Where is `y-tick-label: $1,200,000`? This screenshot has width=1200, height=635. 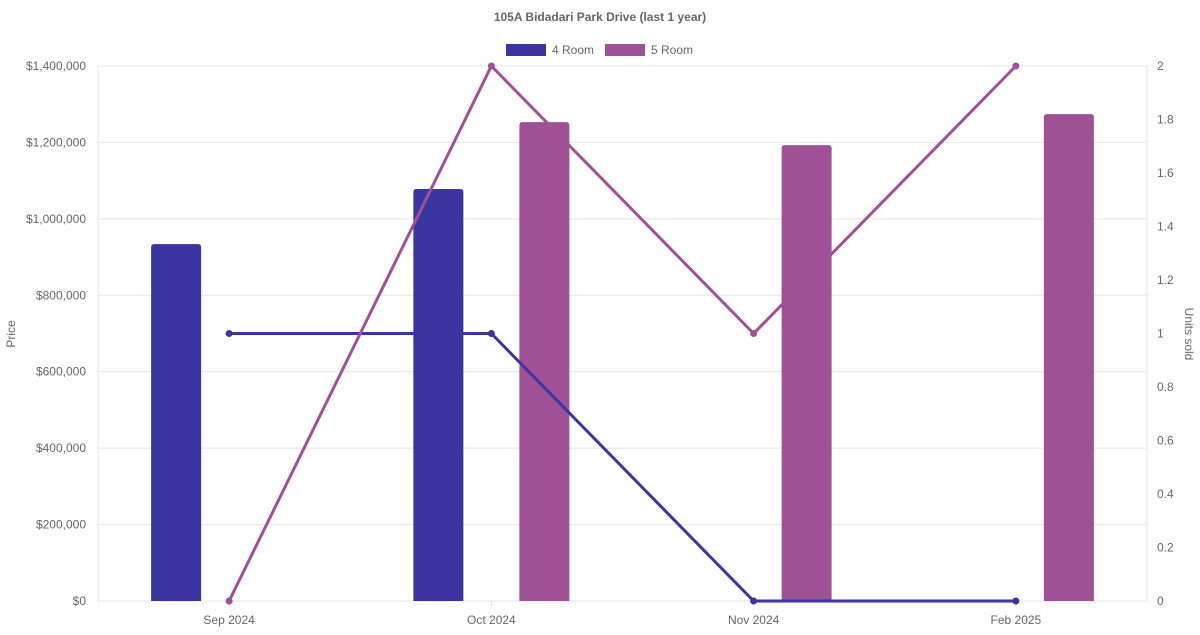 y-tick-label: $1,200,000 is located at coordinates (56, 142).